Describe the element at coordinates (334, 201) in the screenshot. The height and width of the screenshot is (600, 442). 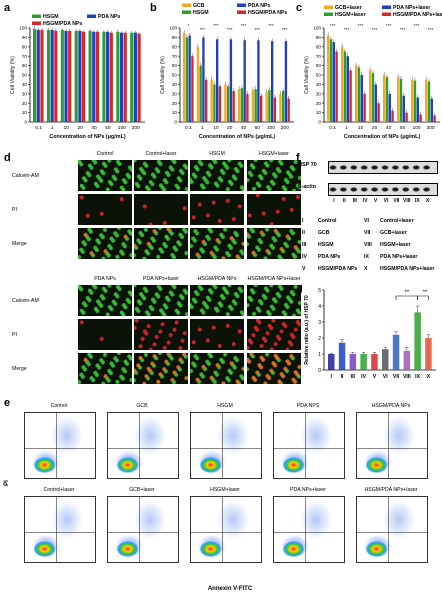
I see `lane-label: I` at that location.